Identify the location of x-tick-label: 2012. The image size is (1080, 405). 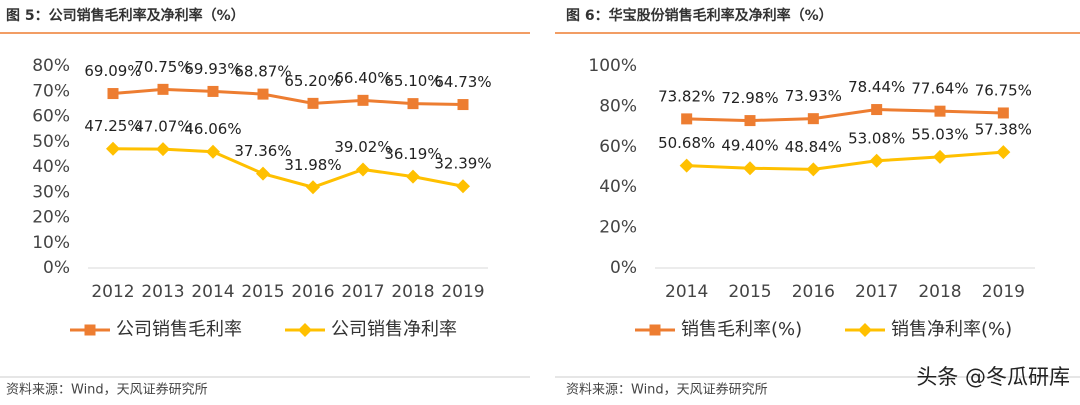
(112, 292).